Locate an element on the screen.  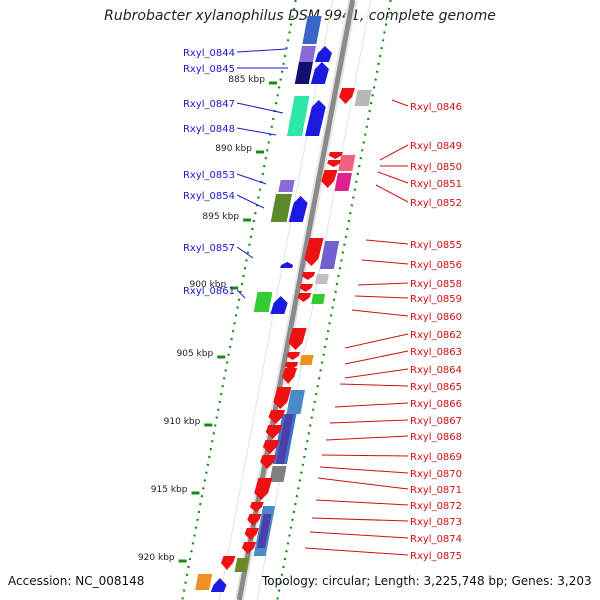
gene-label-right: Rxyl_0870 is located at coordinates (436, 474).